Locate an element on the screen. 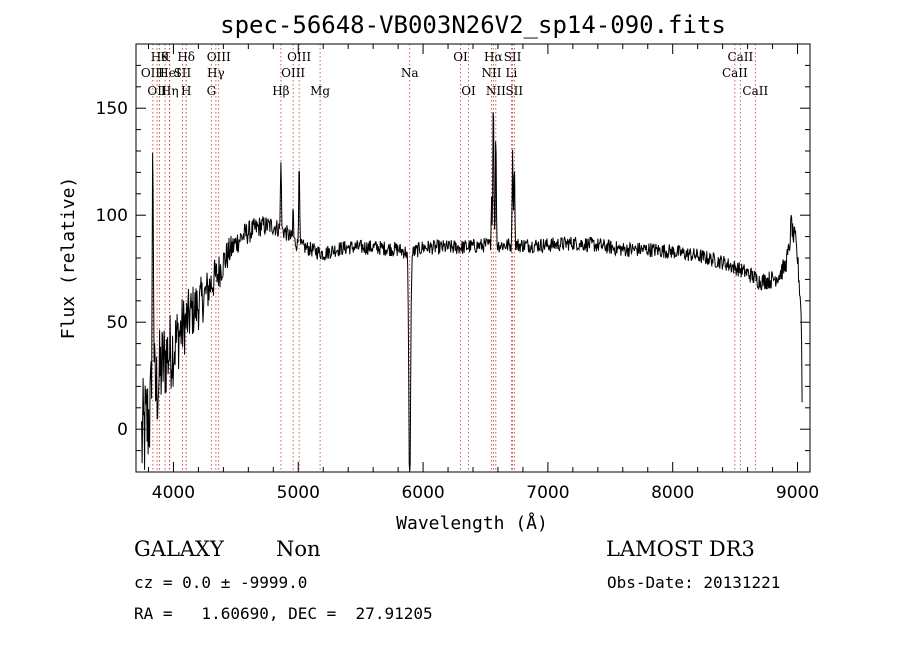  line-marker-label: H is located at coordinates (186, 91).